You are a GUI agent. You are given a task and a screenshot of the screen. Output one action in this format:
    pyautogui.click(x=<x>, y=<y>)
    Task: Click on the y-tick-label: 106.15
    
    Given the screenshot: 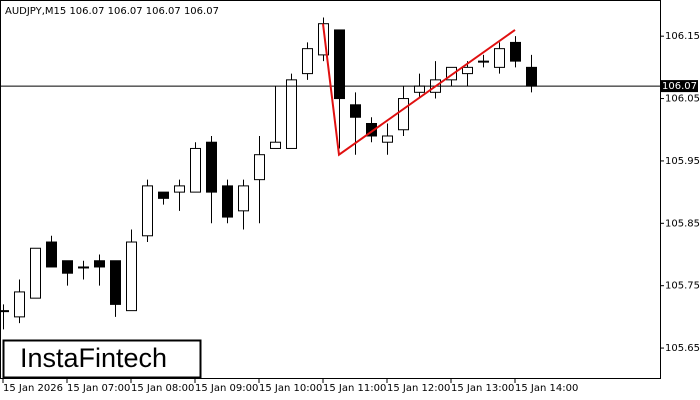 What is the action you would take?
    pyautogui.click(x=682, y=36)
    